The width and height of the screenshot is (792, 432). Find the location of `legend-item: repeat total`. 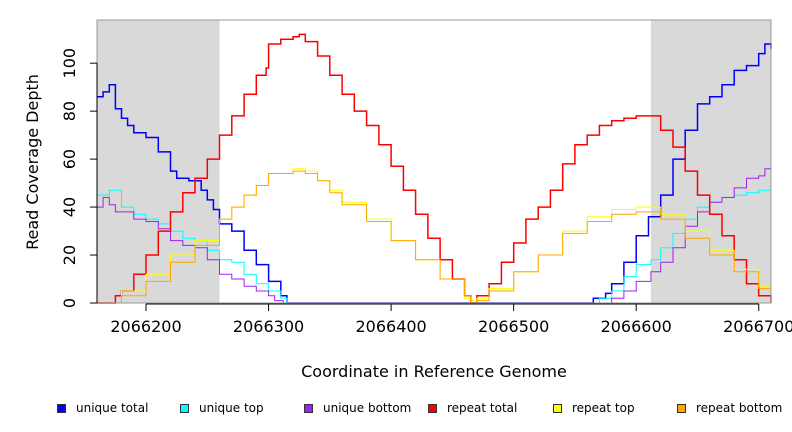

legend-item: repeat total is located at coordinates (472, 408).